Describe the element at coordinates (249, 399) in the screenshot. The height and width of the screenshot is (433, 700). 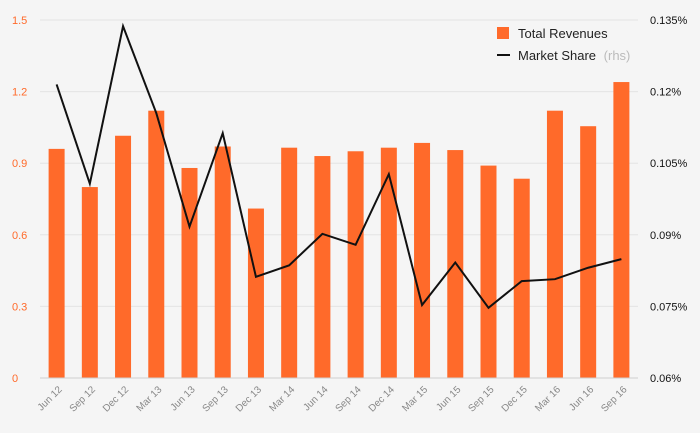
I see `x-tick-label: Dec 13` at that location.